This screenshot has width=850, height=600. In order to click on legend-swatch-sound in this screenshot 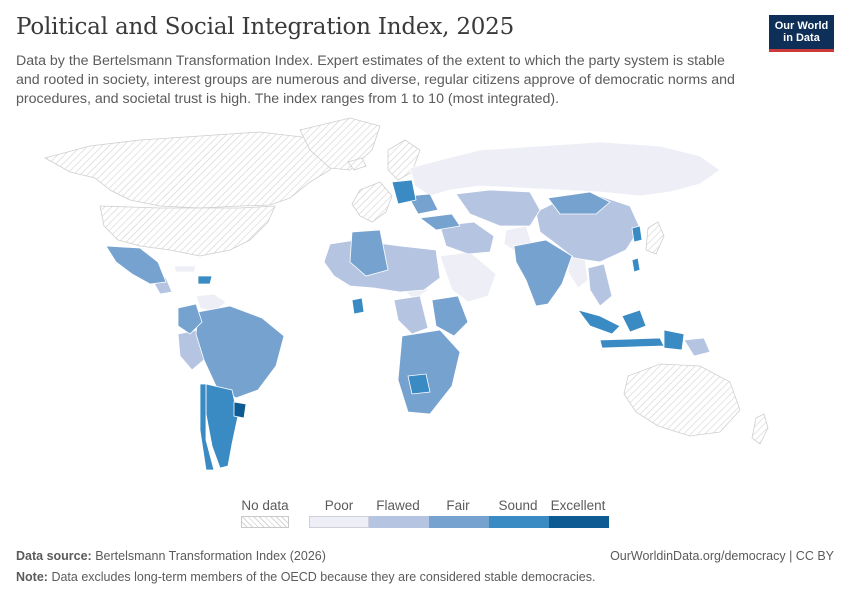, I will do `click(519, 522)`.